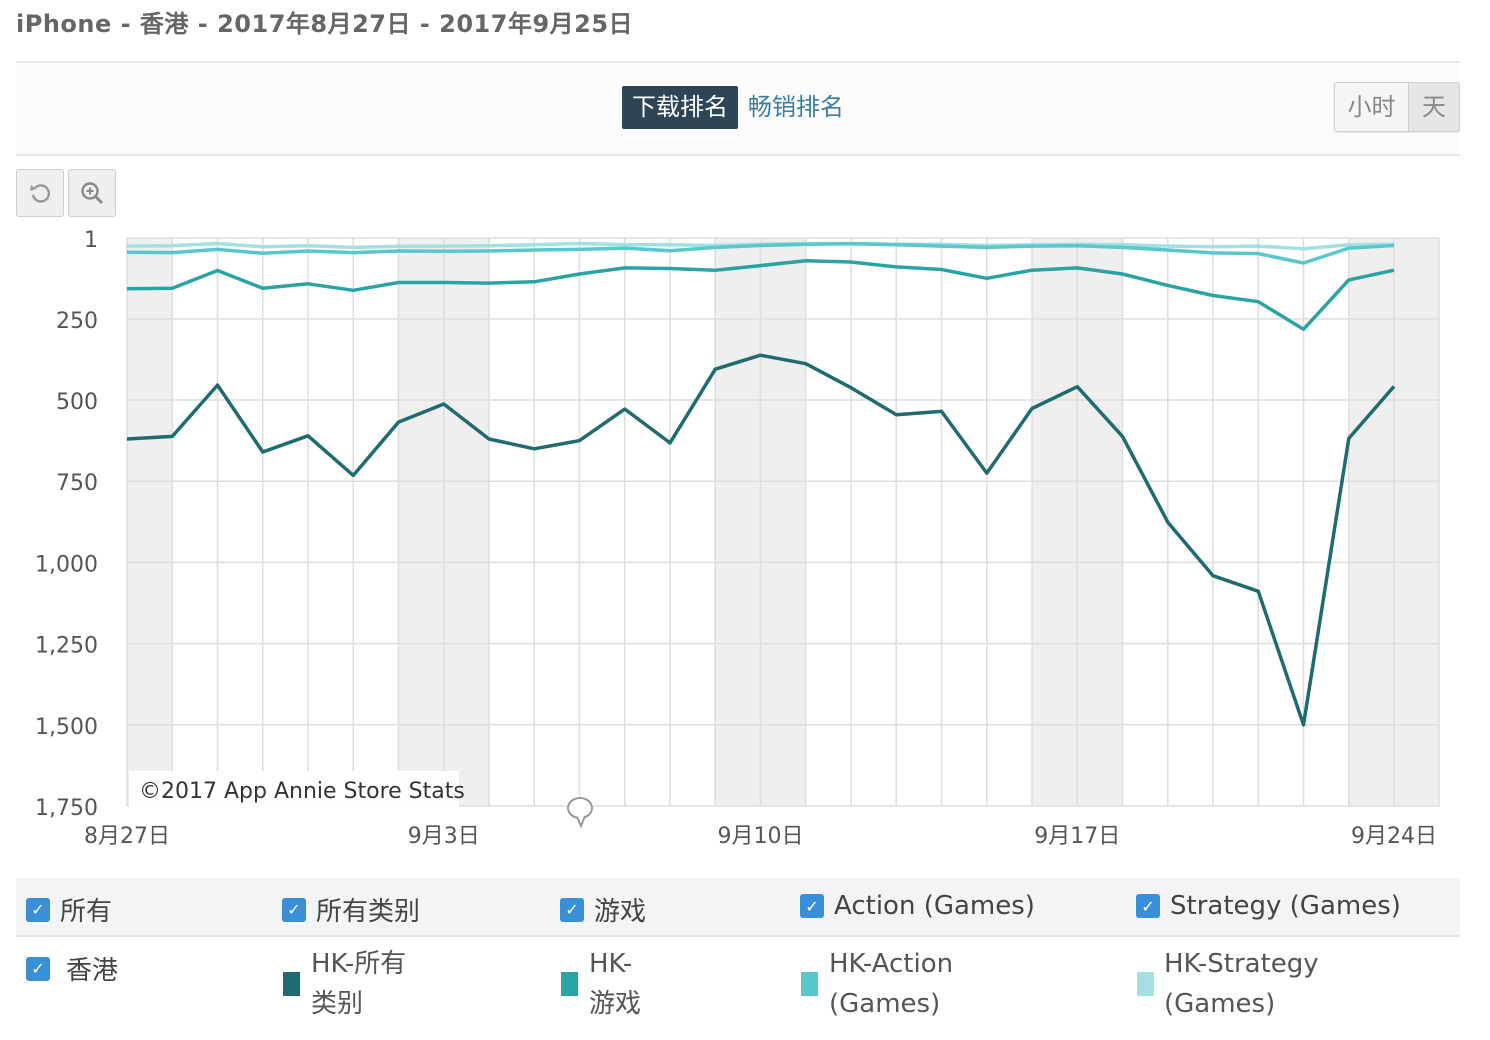  What do you see at coordinates (358, 984) in the screenshot?
I see `legend-series-label: HK-所有 类别` at bounding box center [358, 984].